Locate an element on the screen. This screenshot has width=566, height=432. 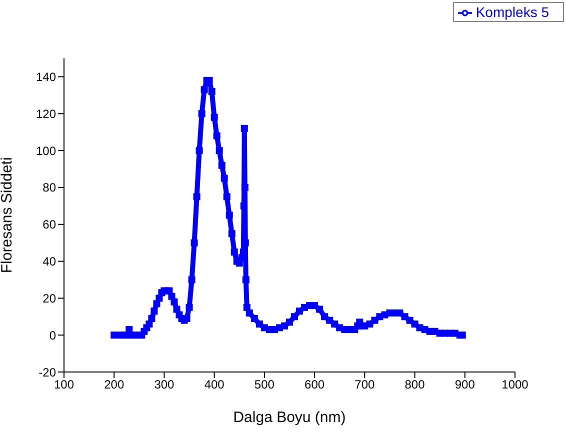
y-tick-label: 0 is located at coordinates (52, 335).